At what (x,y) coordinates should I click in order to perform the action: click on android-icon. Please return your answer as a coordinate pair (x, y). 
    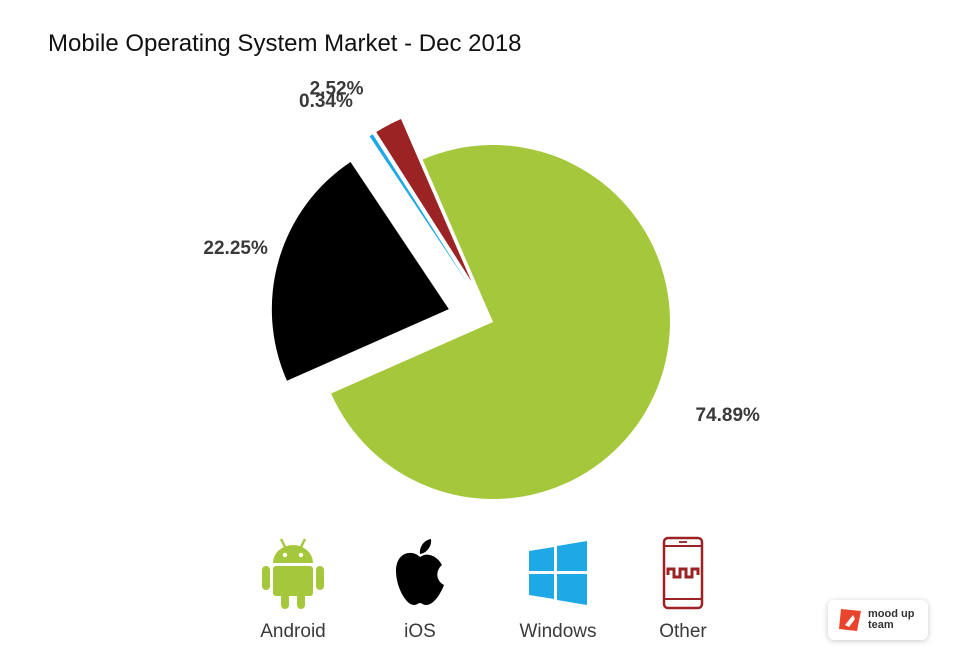
    Looking at the image, I should click on (293, 573).